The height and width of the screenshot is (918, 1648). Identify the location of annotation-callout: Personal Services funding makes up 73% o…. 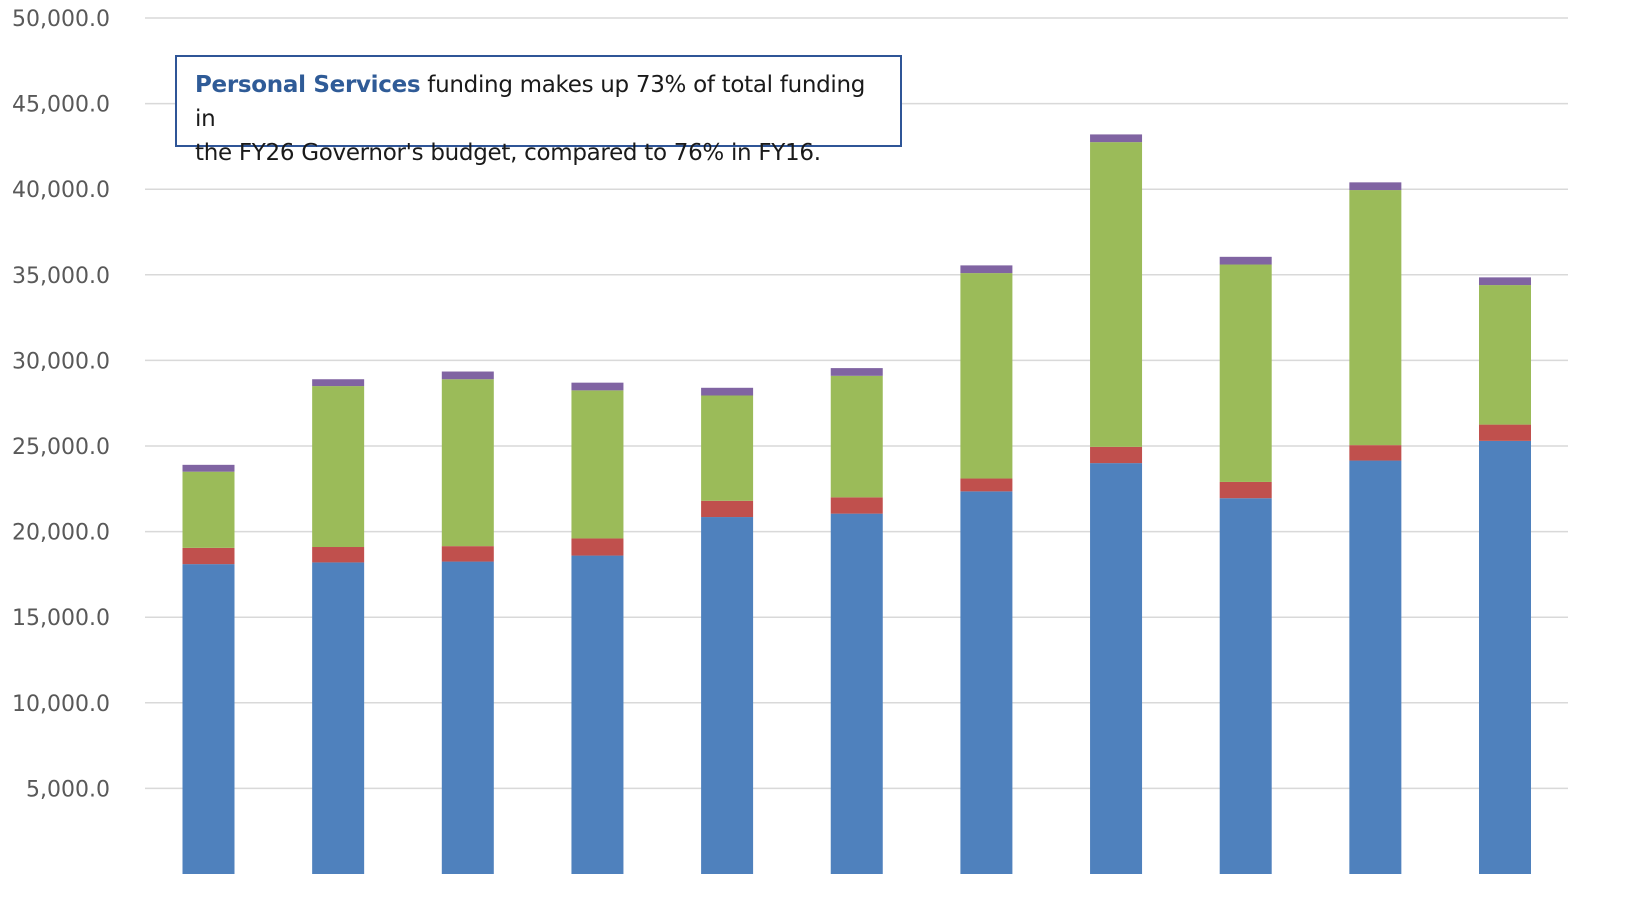
(538, 110).